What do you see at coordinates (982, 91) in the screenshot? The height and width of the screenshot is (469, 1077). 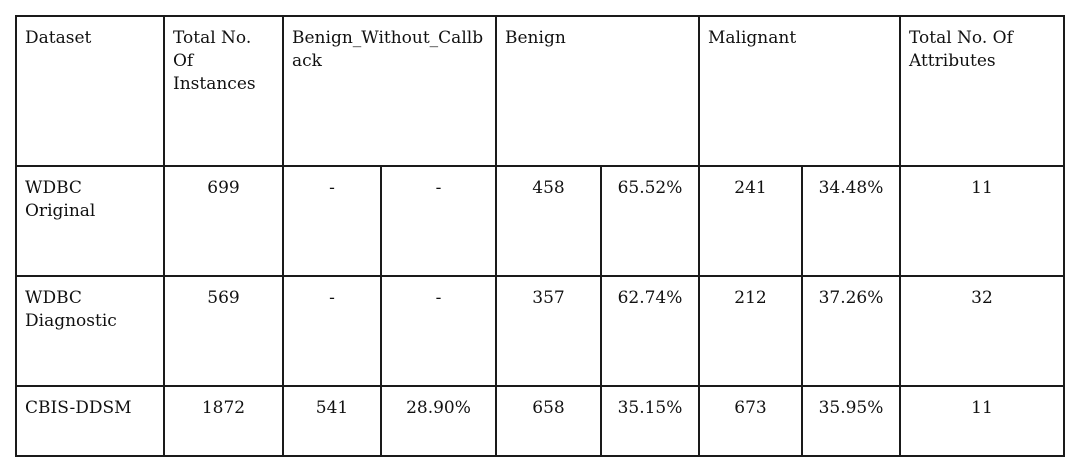 I see `header-total-attributes: Total No. Of Attributes` at bounding box center [982, 91].